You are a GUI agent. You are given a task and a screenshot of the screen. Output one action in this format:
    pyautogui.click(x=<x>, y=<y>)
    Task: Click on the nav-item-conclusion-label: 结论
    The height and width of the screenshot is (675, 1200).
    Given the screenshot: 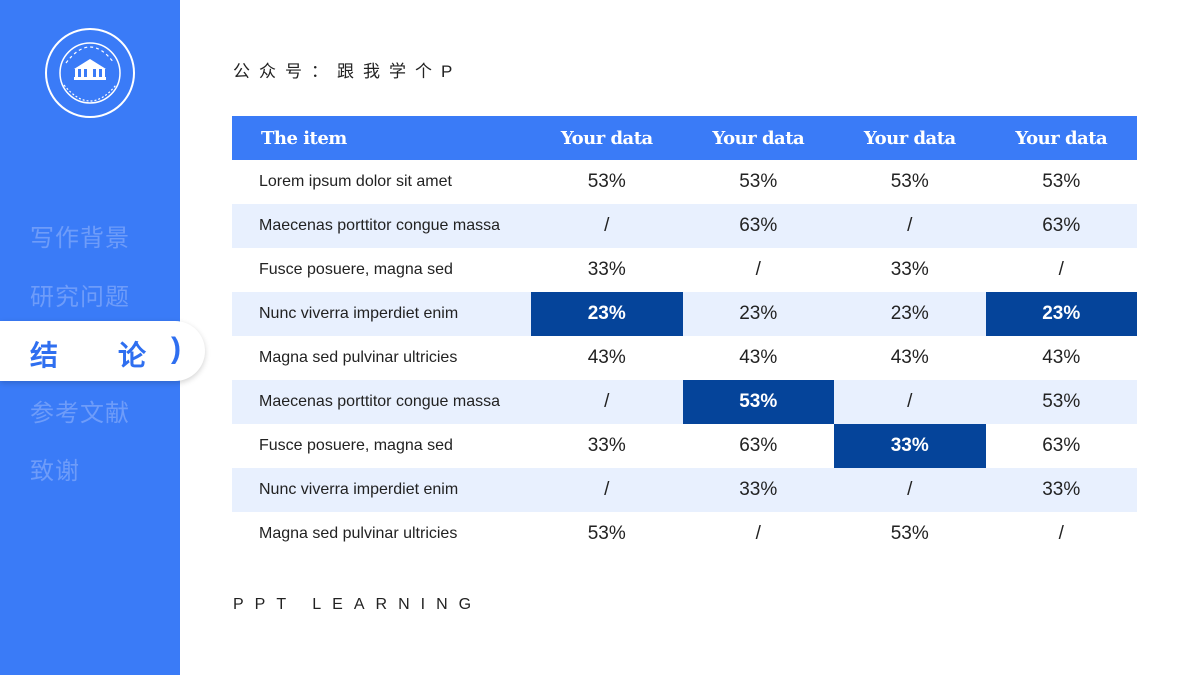 What is the action you would take?
    pyautogui.click(x=89, y=354)
    